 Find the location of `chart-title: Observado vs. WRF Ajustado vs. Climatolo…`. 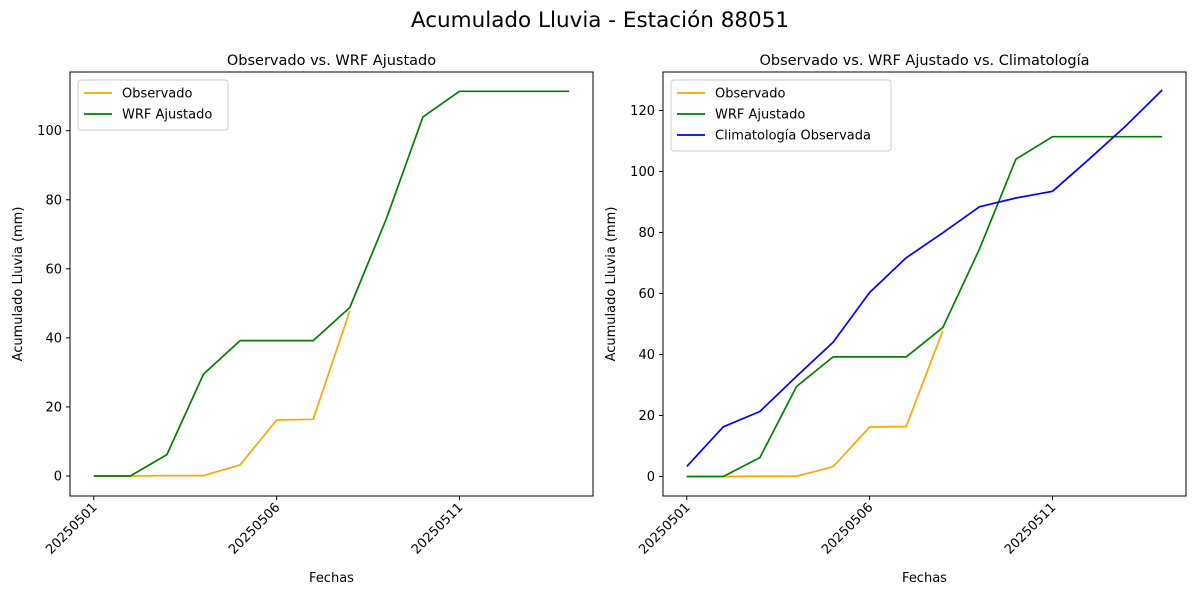

chart-title: Observado vs. WRF Ajustado vs. Climatolo… is located at coordinates (925, 61).